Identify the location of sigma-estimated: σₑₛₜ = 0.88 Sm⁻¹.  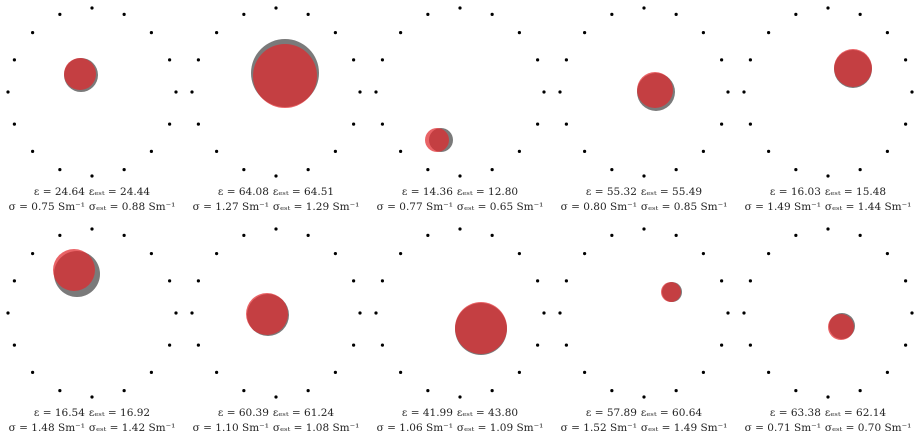
(132, 207).